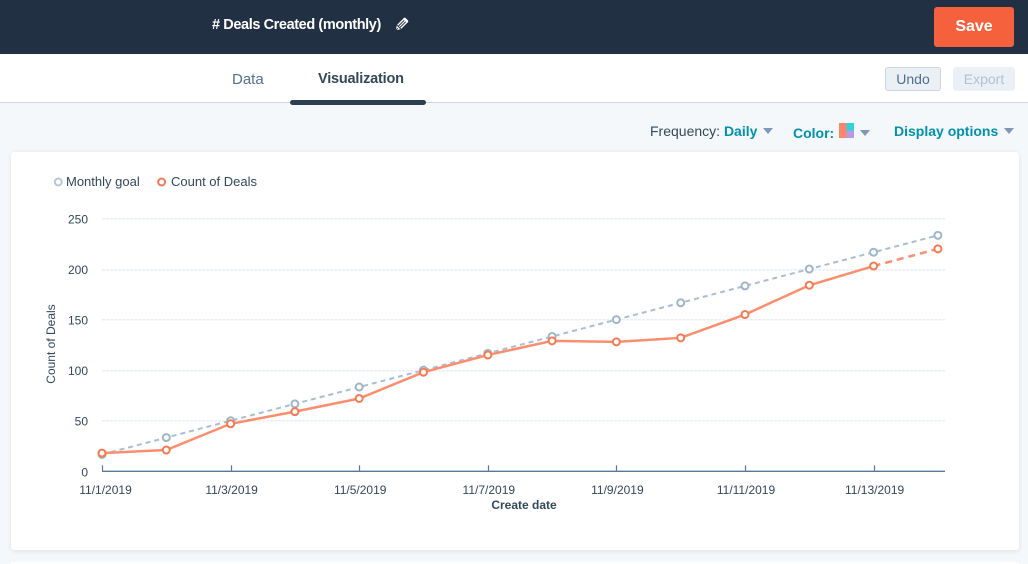 This screenshot has height=564, width=1028. Describe the element at coordinates (103, 181) in the screenshot. I see `svg-text: Monthly goal` at that location.